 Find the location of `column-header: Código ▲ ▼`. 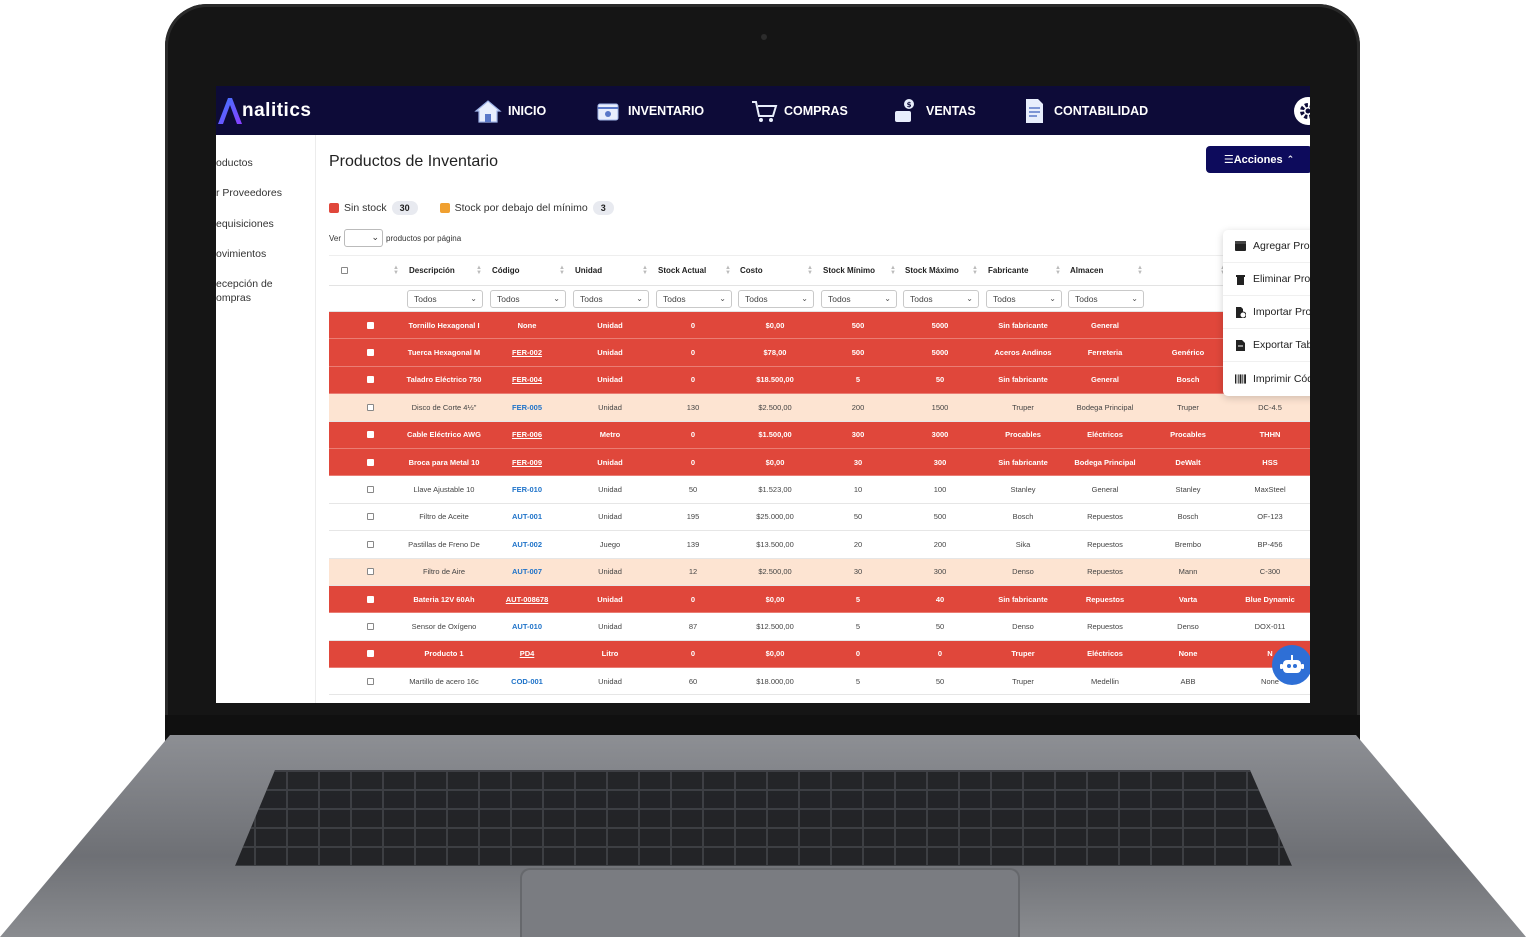

column-header: Código ▲ ▼ is located at coordinates (527, 270).